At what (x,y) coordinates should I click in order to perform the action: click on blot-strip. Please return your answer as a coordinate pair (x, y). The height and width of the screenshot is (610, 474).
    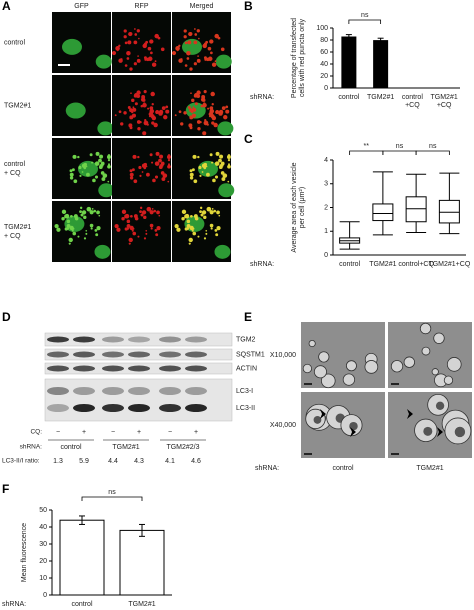
    Looking at the image, I should click on (138, 339).